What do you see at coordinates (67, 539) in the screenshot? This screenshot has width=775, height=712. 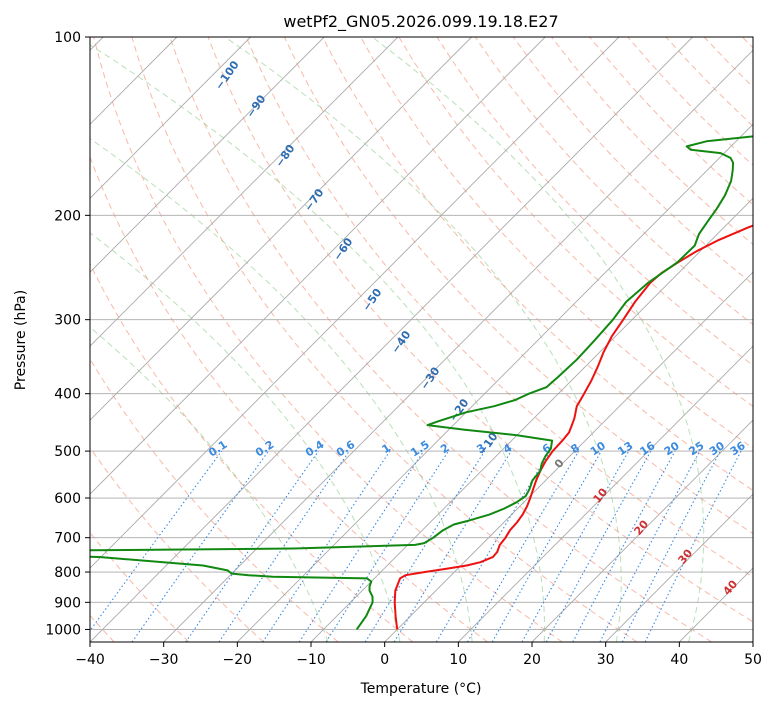 I see `y-tick-label: 700` at bounding box center [67, 539].